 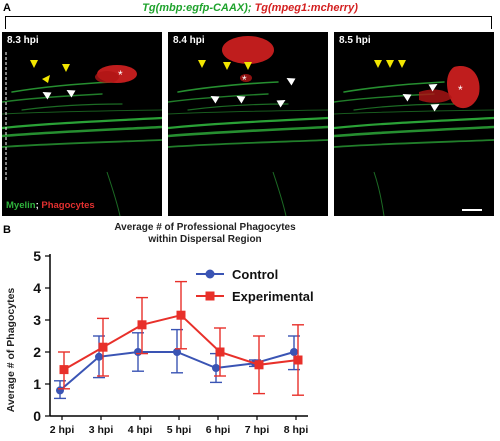 I want to click on x-tick-label: 2 hpi, so click(x=62, y=430).